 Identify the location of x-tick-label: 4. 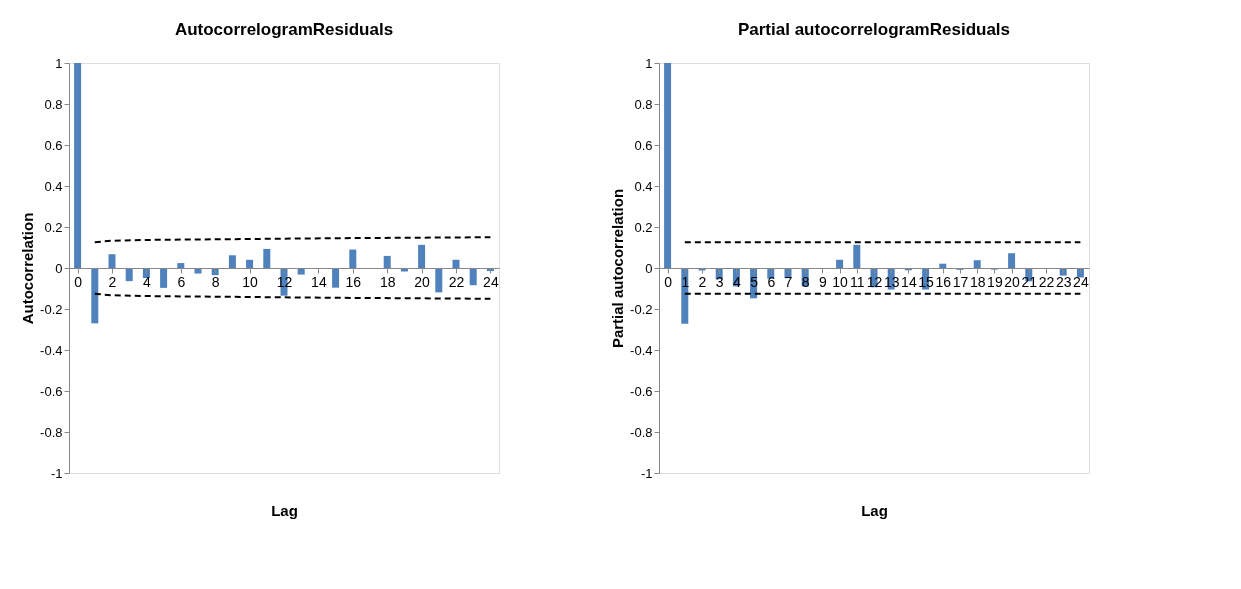
(147, 281).